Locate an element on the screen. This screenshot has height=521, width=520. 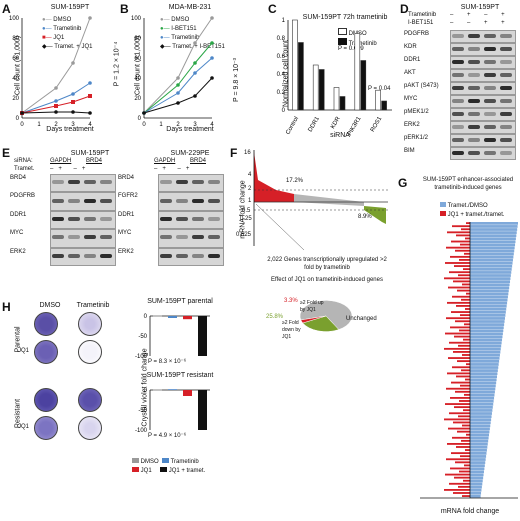
panel-c-title: SUM-159PT 72h trametinib is located at coordinates (345, 17).